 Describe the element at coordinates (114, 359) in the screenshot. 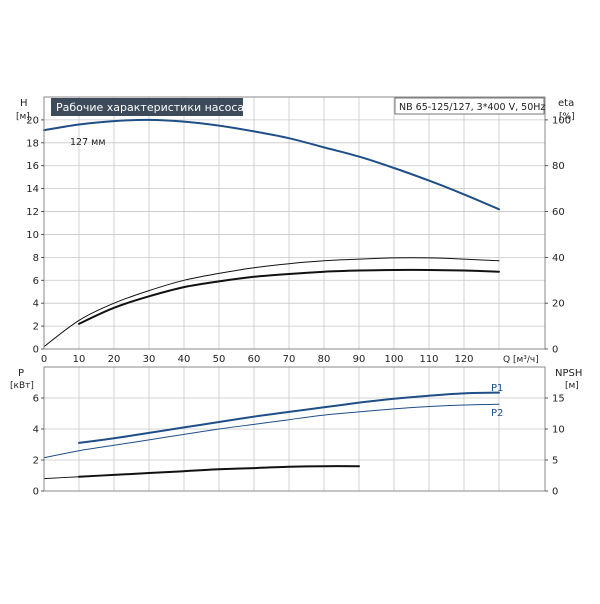

I see `x-tick-label: 20` at that location.